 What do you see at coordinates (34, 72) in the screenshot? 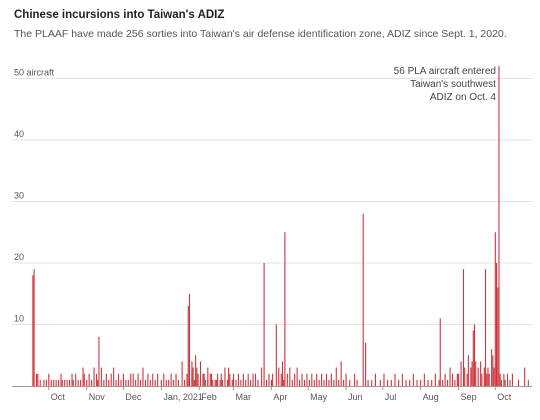
I see `y-tick-label: 50 aircraft` at bounding box center [34, 72].